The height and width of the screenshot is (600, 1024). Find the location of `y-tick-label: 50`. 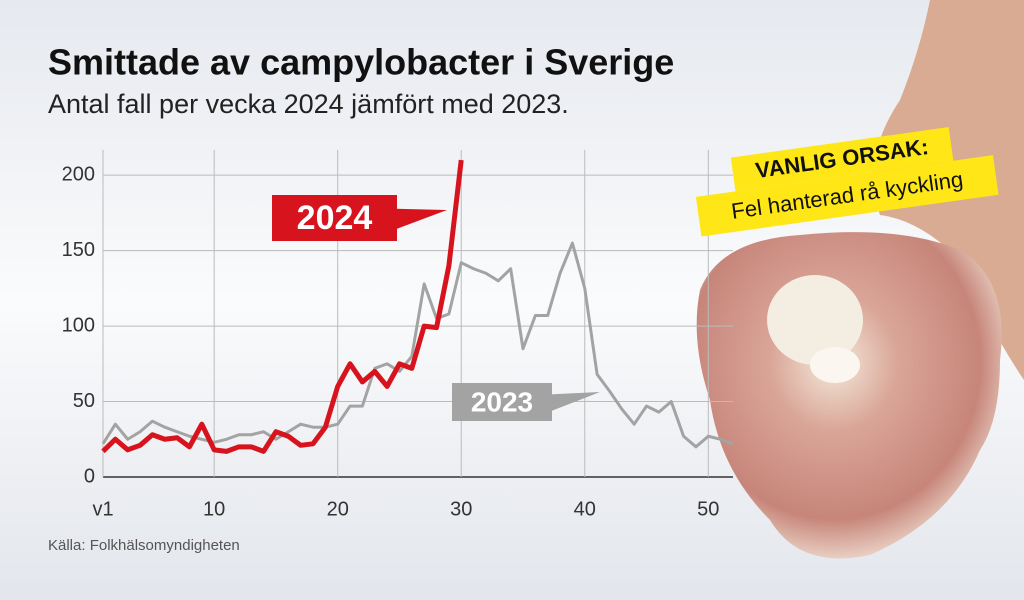

y-tick-label: 50 is located at coordinates (84, 401).